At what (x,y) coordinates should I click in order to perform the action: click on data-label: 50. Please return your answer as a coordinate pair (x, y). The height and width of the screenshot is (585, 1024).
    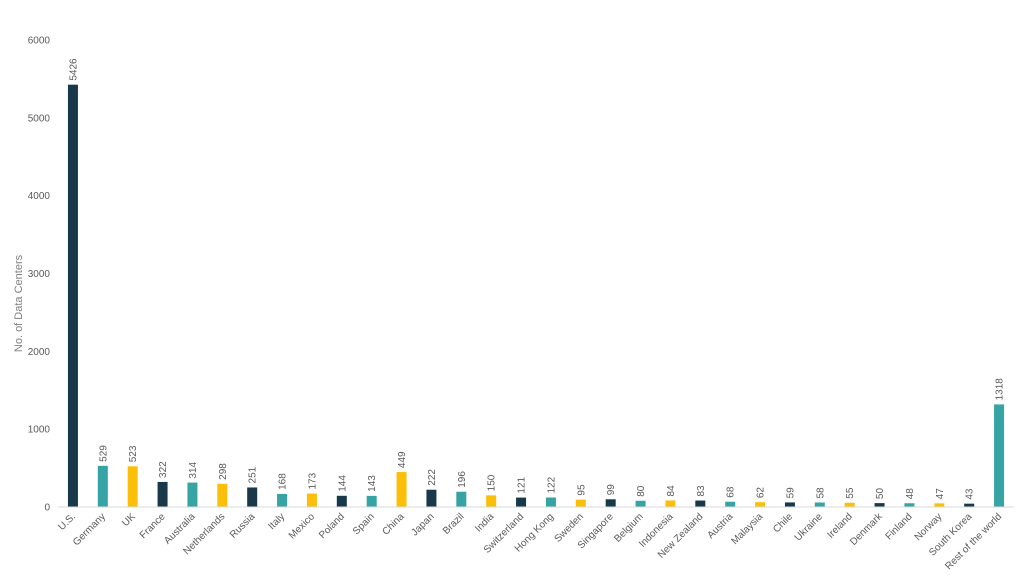
    Looking at the image, I should click on (880, 494).